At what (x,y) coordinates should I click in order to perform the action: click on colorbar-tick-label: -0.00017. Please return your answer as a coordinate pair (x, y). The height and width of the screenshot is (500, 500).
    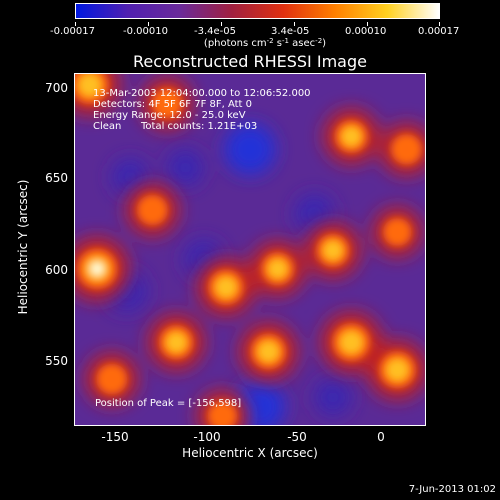
    Looking at the image, I should click on (72, 31).